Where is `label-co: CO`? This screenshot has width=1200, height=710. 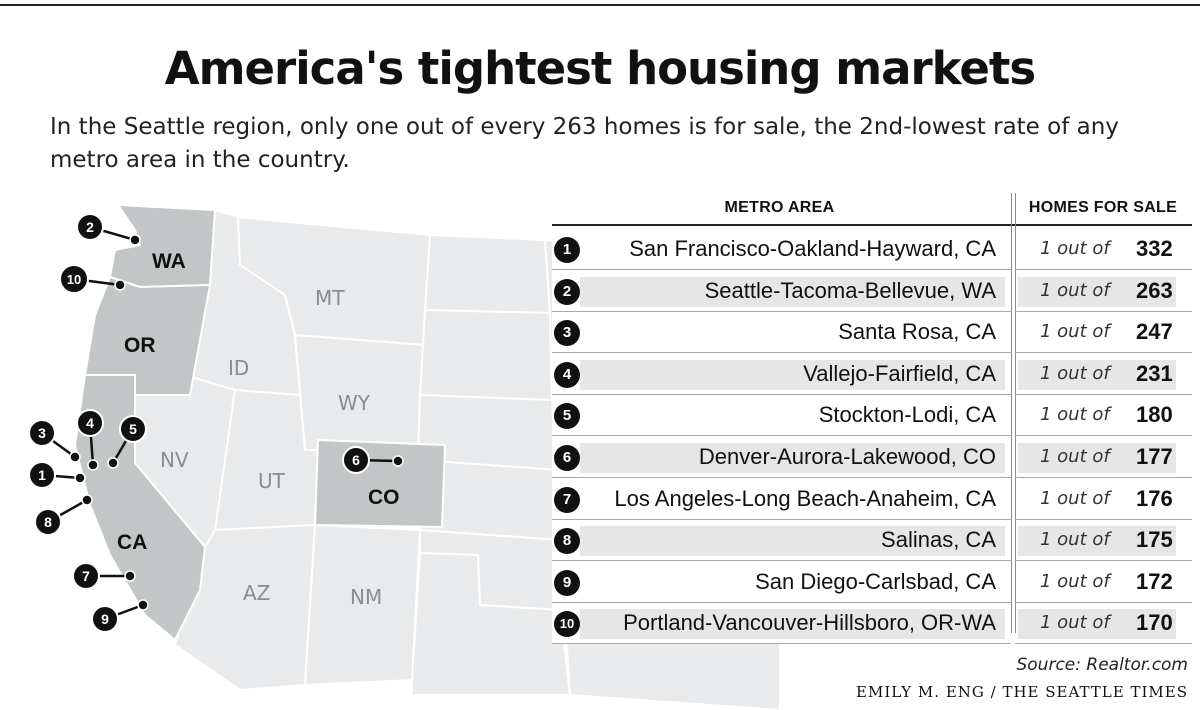
label-co: CO is located at coordinates (384, 497).